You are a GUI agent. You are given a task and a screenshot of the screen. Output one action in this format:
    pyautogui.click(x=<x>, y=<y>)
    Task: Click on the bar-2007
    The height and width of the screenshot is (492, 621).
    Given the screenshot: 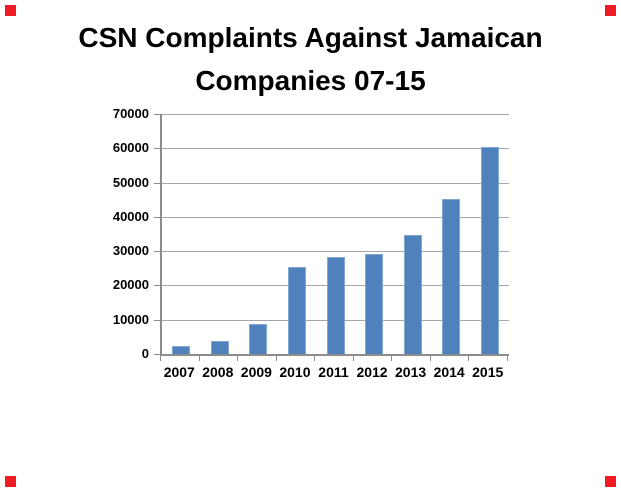 What is the action you would take?
    pyautogui.click(x=181, y=350)
    